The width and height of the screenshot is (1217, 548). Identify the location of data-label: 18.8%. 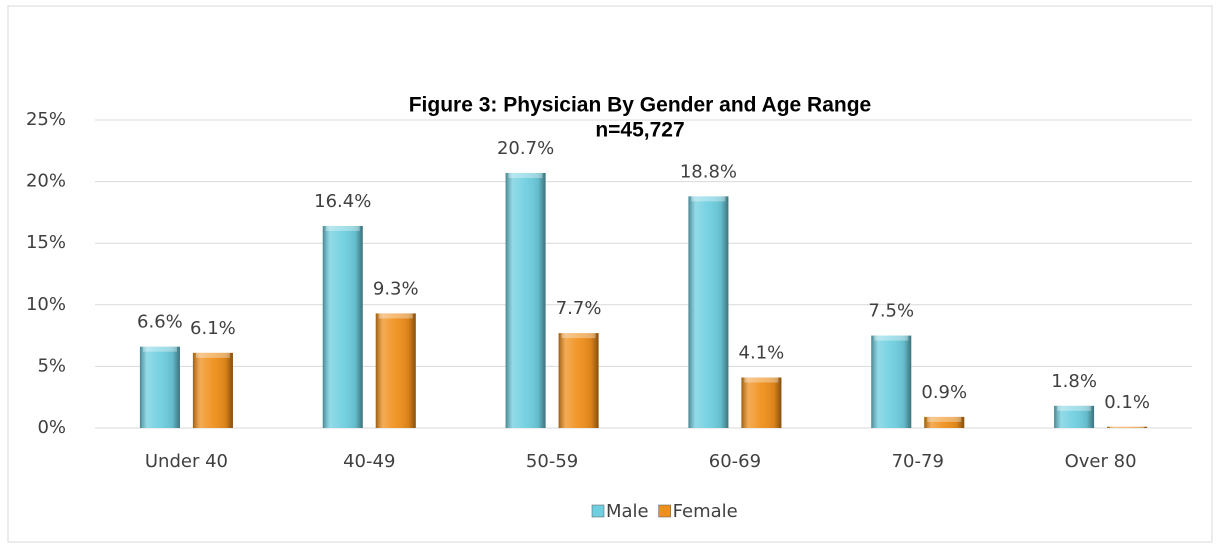
(708, 171).